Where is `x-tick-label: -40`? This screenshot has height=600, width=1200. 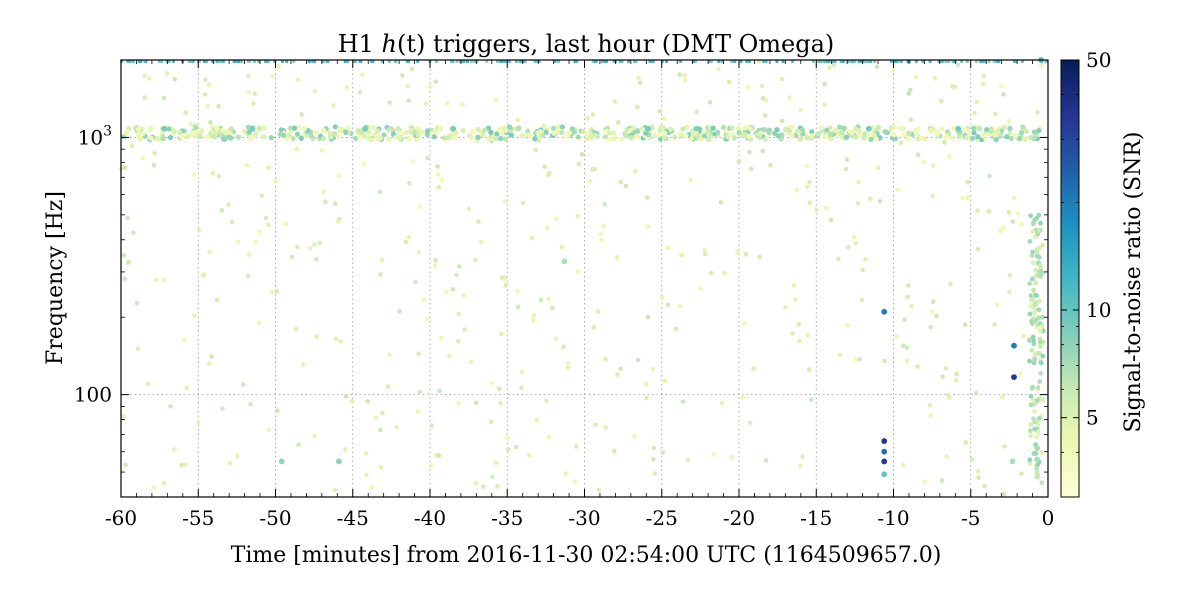
x-tick-label: -40 is located at coordinates (430, 518).